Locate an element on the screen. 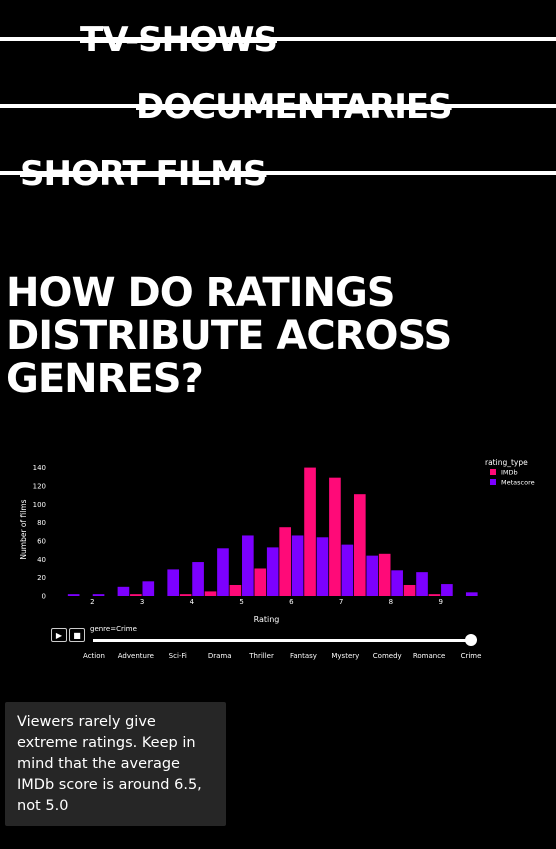 The height and width of the screenshot is (849, 556). x-axis-title: Rating is located at coordinates (267, 619).